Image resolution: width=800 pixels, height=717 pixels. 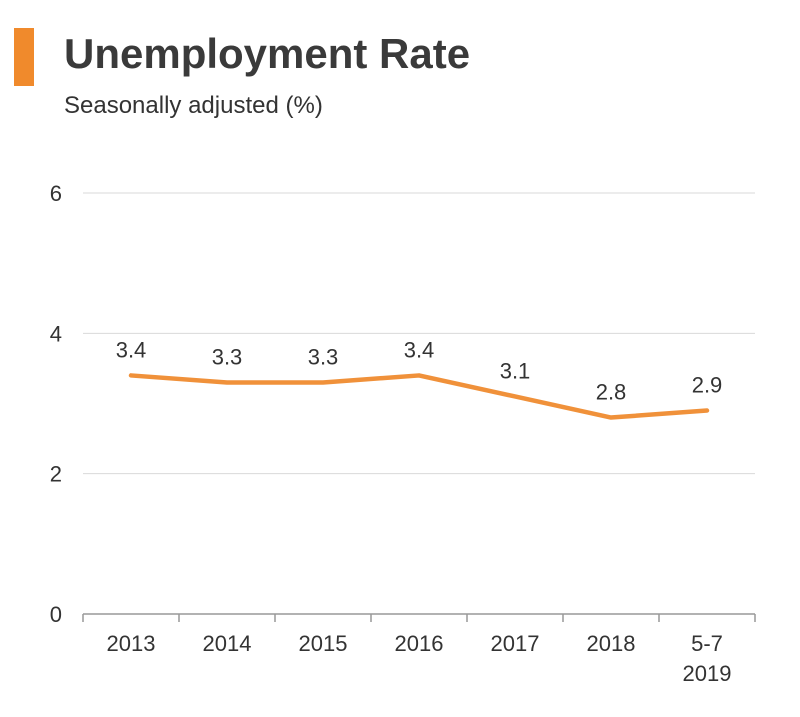 I want to click on y-tick-label: 2, so click(x=56, y=474).